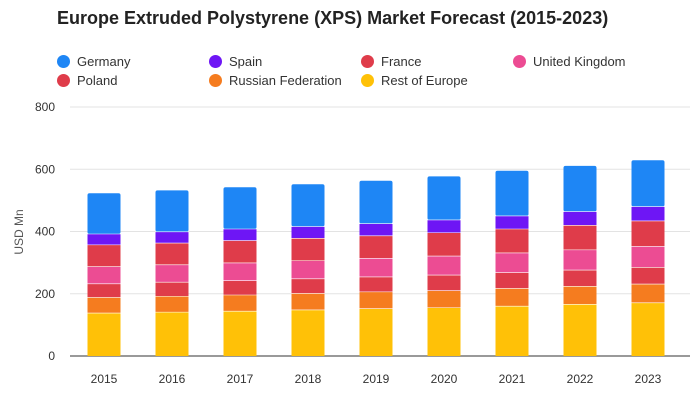 This screenshot has width=700, height=400. I want to click on x-tick-label: 2021, so click(512, 379).